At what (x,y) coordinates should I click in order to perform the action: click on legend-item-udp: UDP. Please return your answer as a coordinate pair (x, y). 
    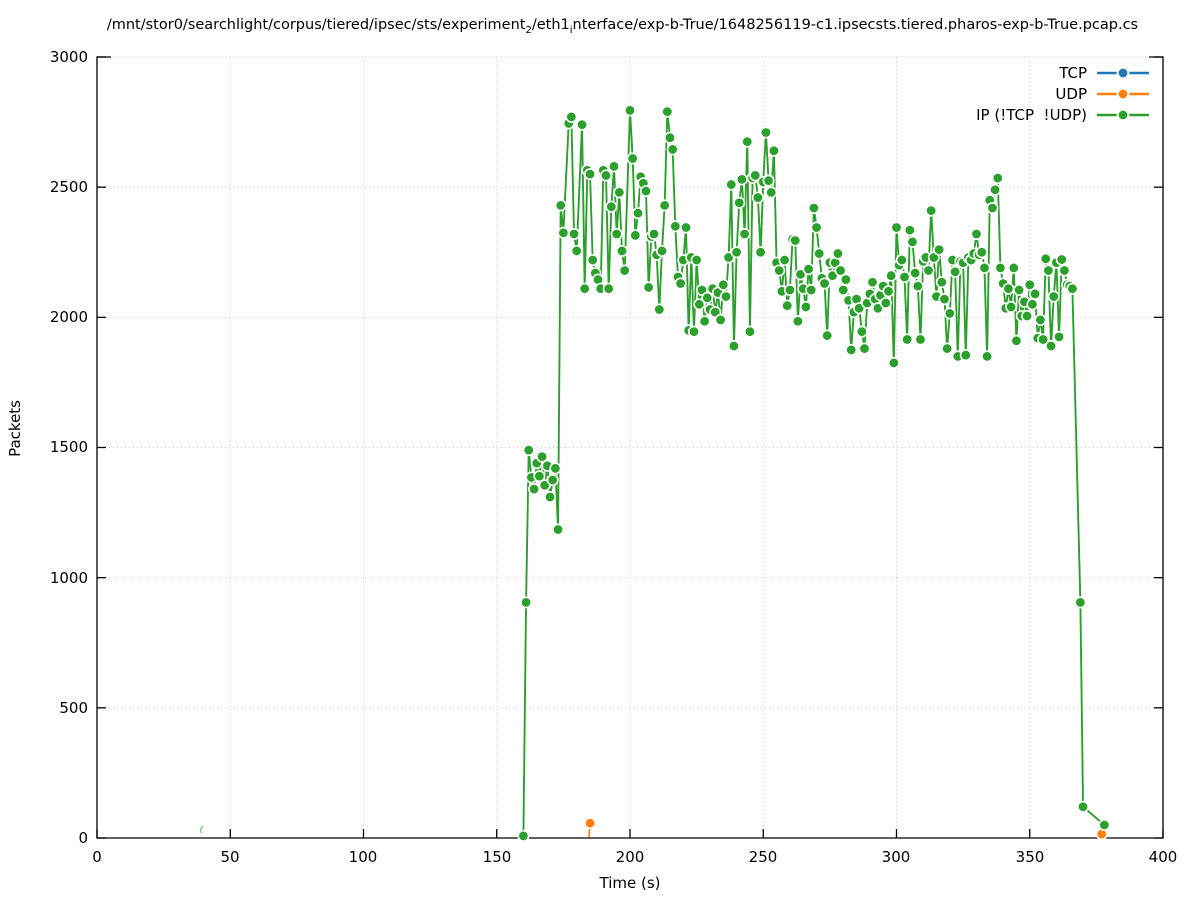
    Looking at the image, I should click on (1063, 93).